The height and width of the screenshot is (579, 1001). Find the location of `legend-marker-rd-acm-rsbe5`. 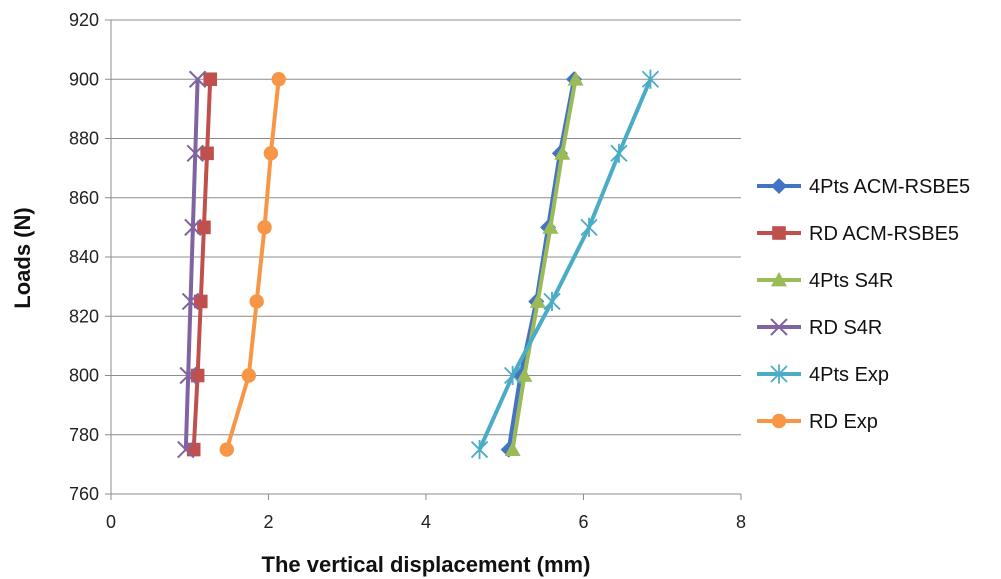

legend-marker-rd-acm-rsbe5 is located at coordinates (779, 233).